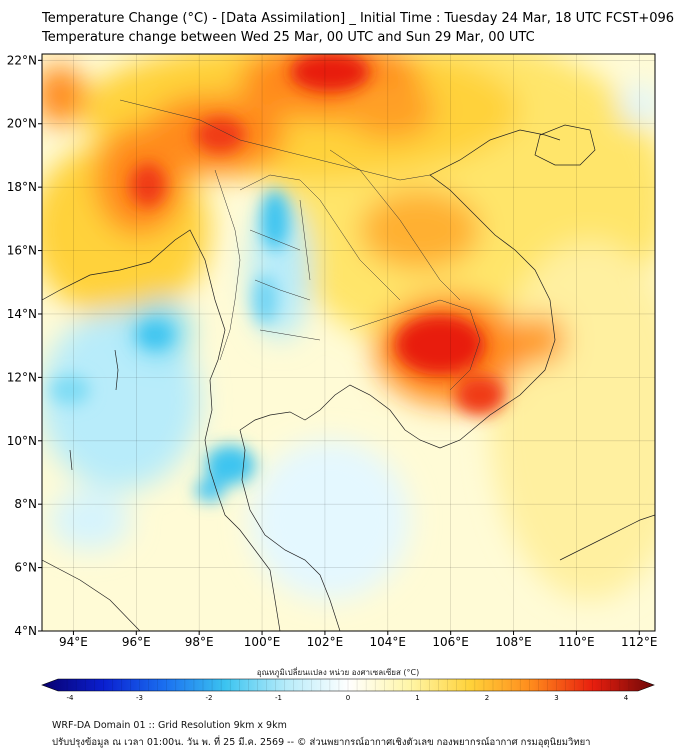  What do you see at coordinates (290, 530) in the screenshot?
I see `peninsula-east-coastline` at bounding box center [290, 530].